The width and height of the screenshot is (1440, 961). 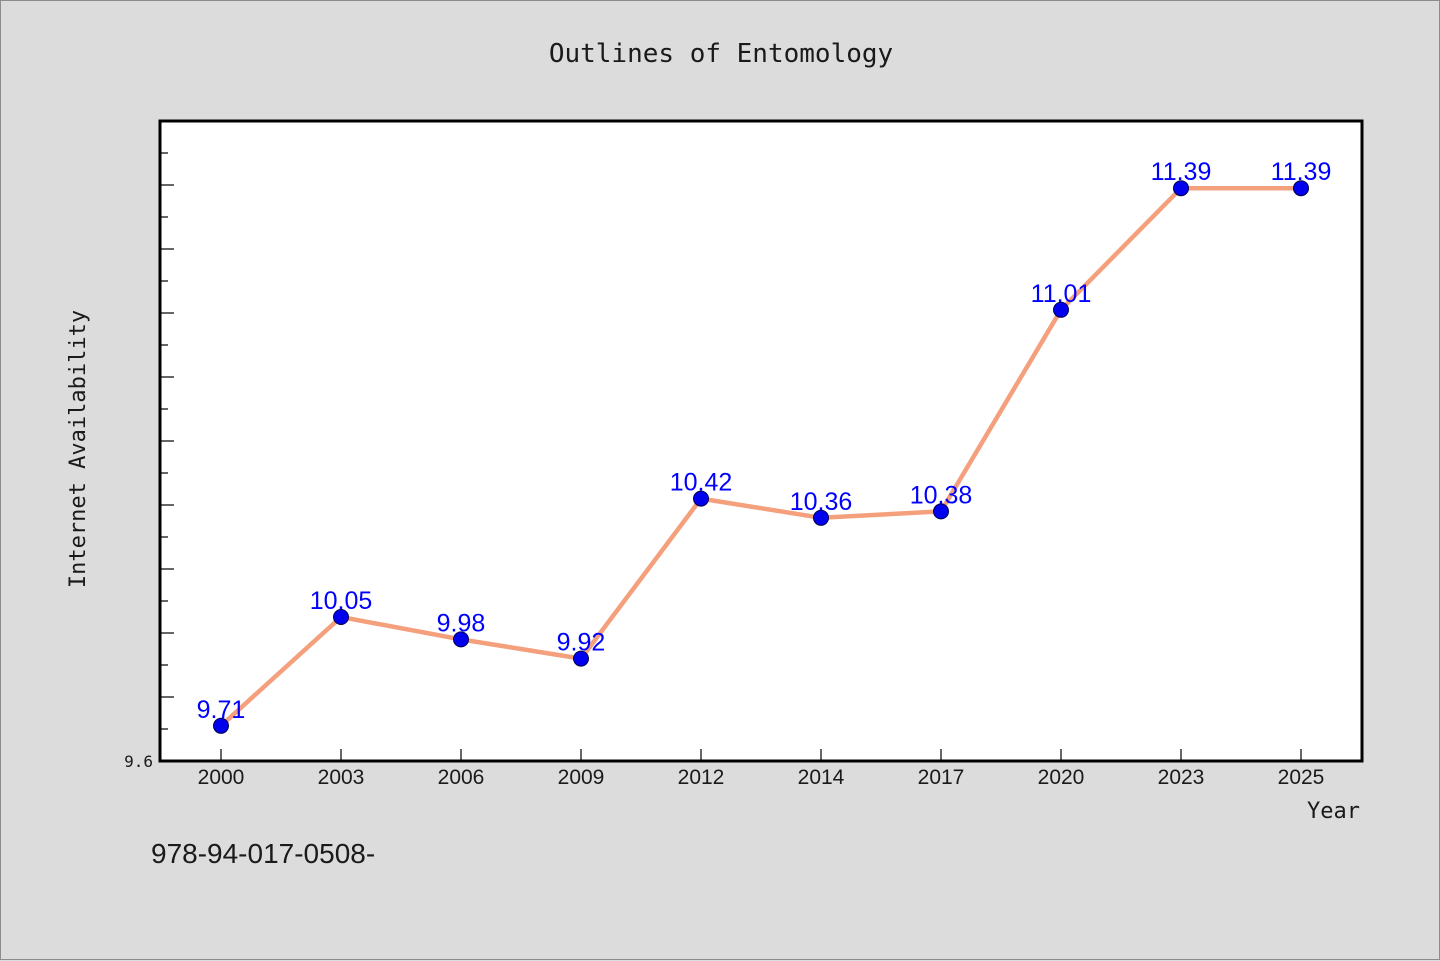 What do you see at coordinates (721, 54) in the screenshot?
I see `chart-title: Outlines of Entomology` at bounding box center [721, 54].